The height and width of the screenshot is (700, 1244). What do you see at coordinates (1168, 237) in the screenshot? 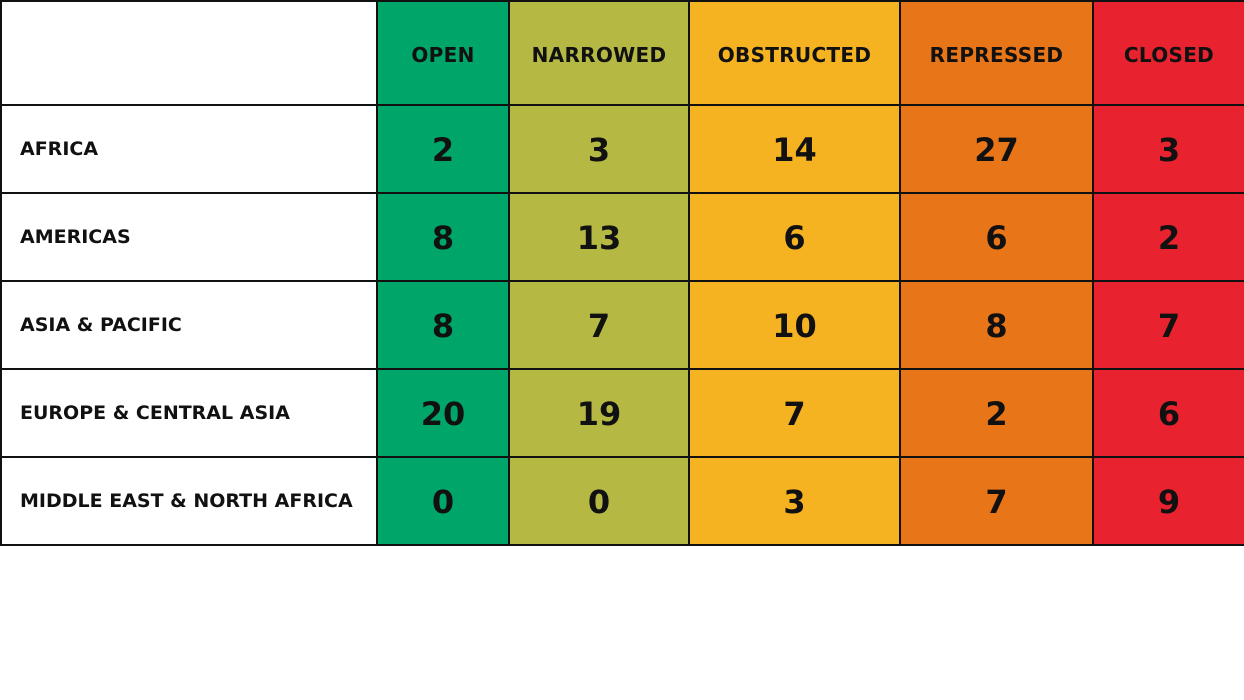
I see `value-cell-americas-closed: 2` at bounding box center [1168, 237].